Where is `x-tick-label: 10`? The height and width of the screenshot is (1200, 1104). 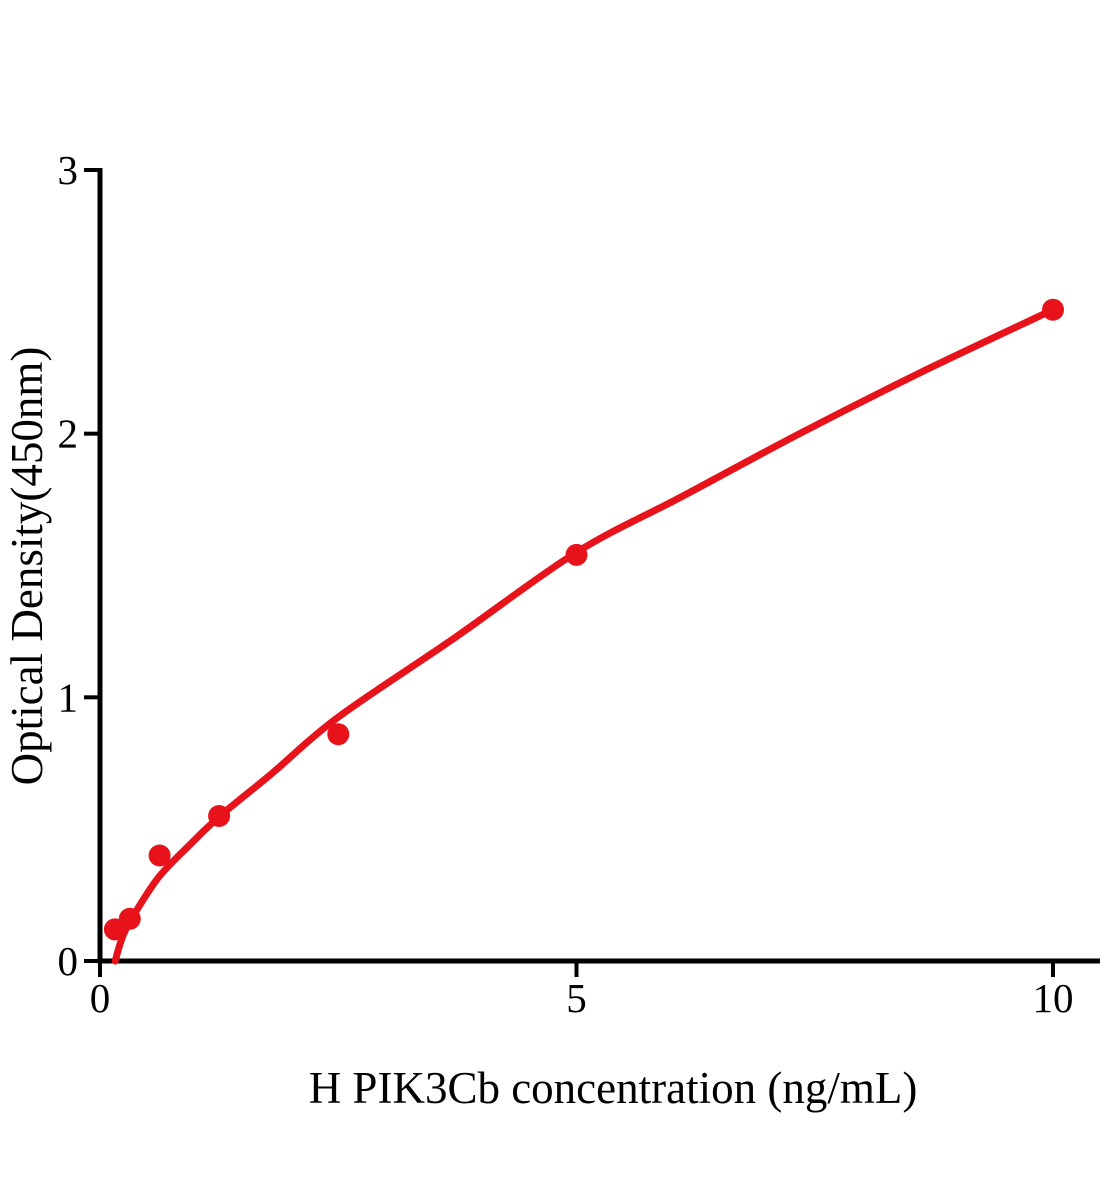 x-tick-label: 10 is located at coordinates (1053, 998).